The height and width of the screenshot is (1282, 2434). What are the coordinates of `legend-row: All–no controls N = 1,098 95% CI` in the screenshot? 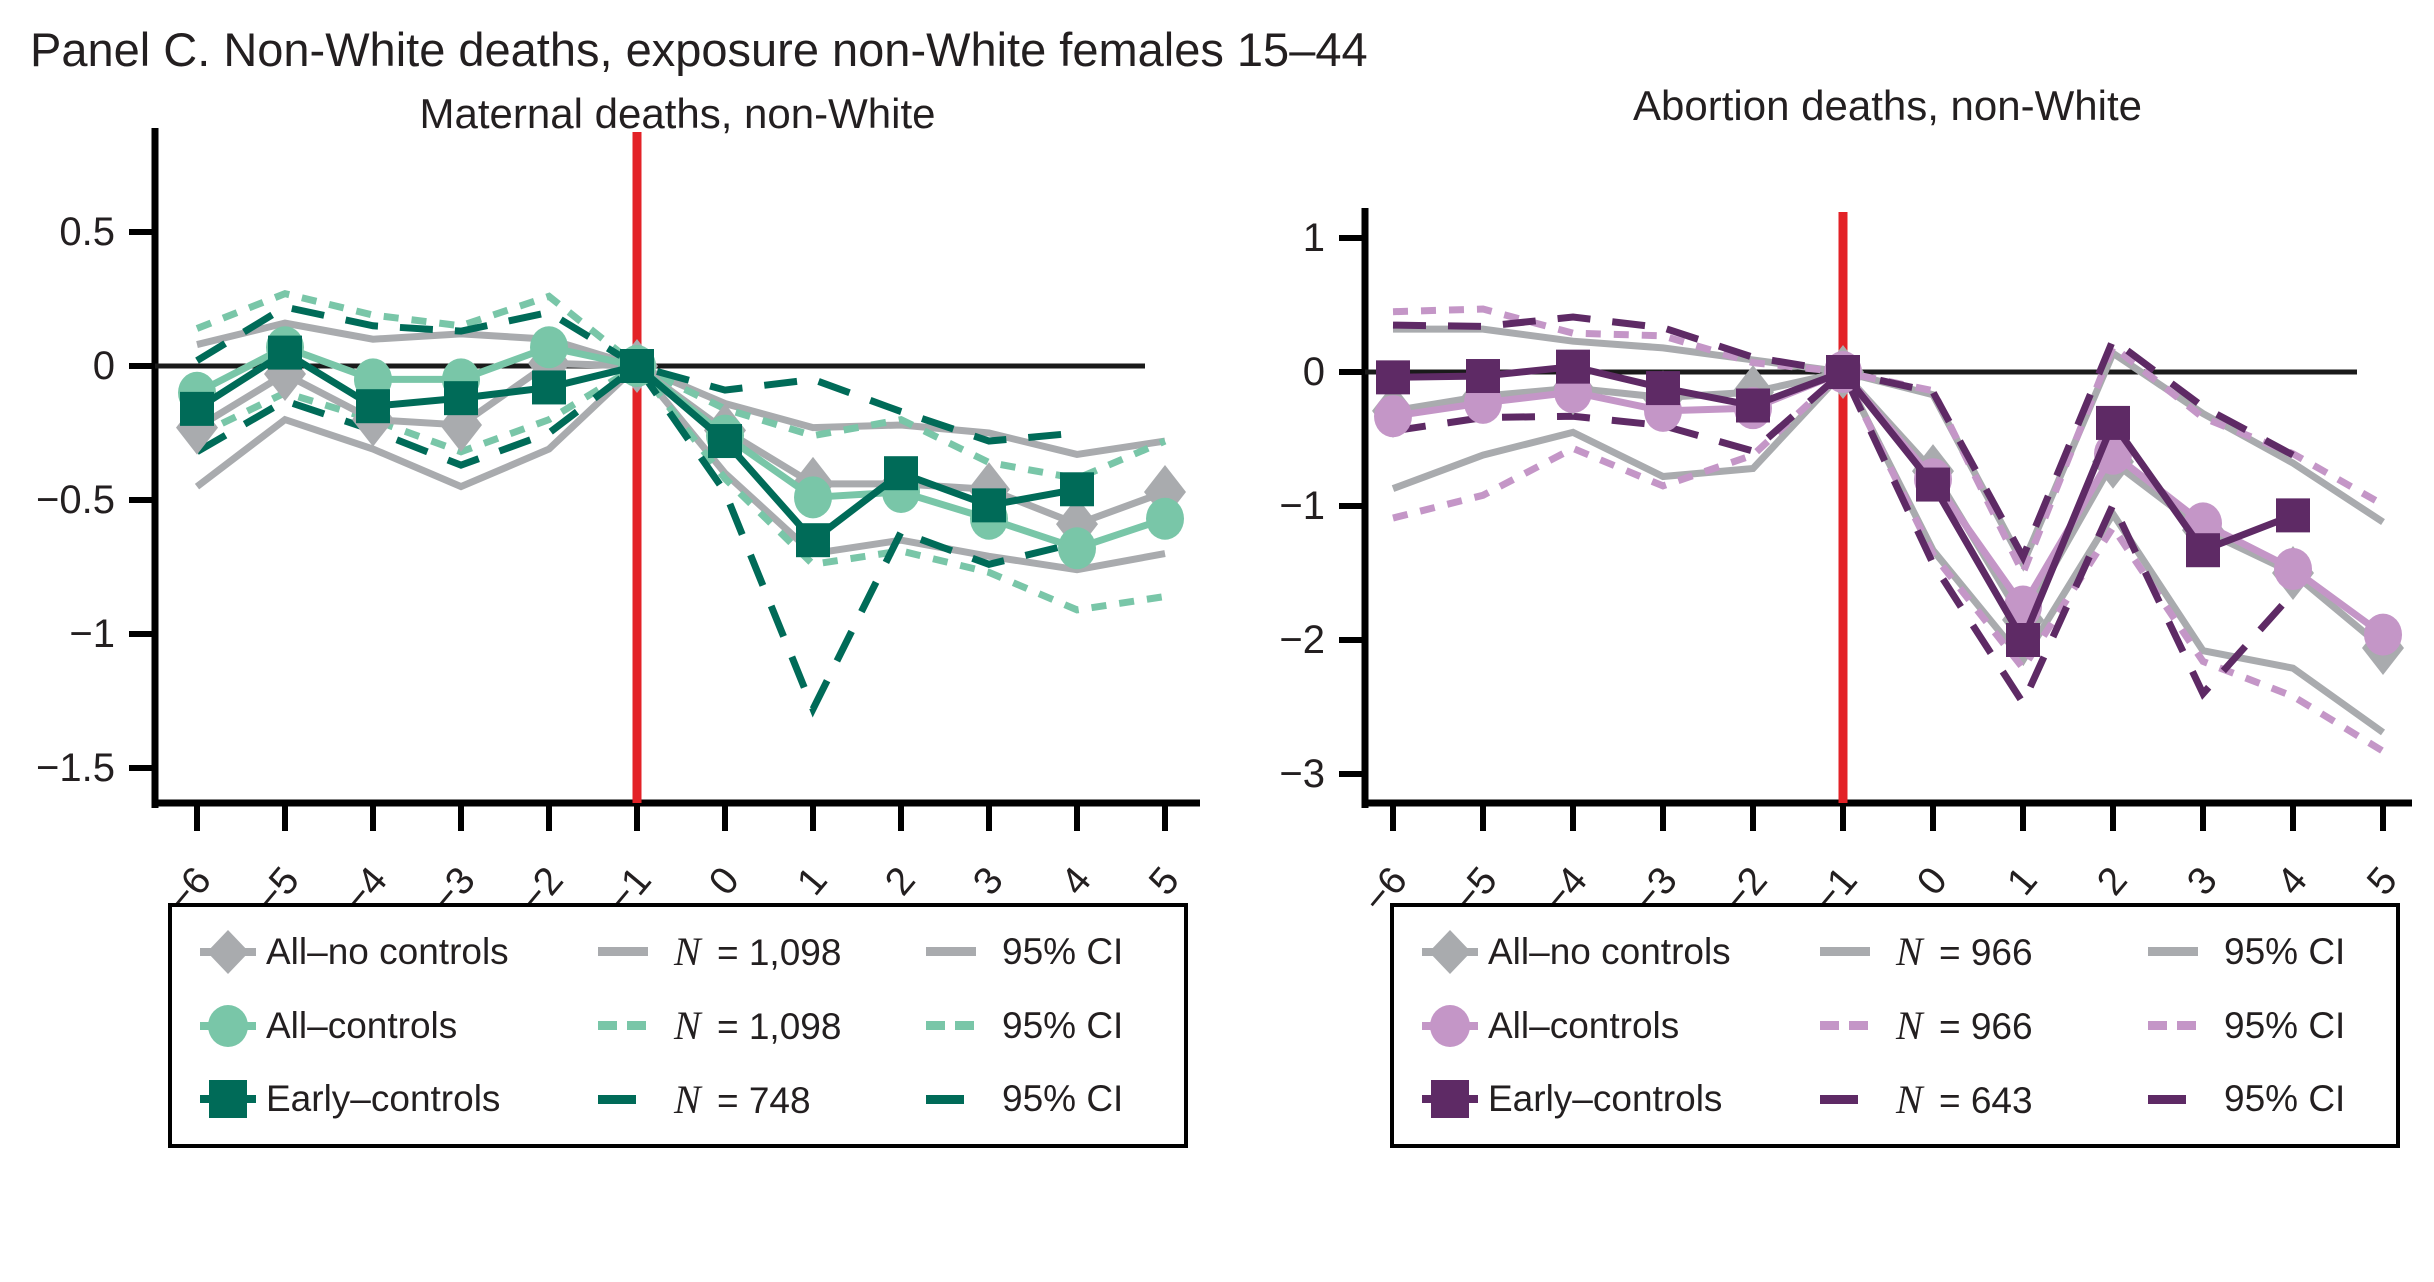 It's located at (692, 952).